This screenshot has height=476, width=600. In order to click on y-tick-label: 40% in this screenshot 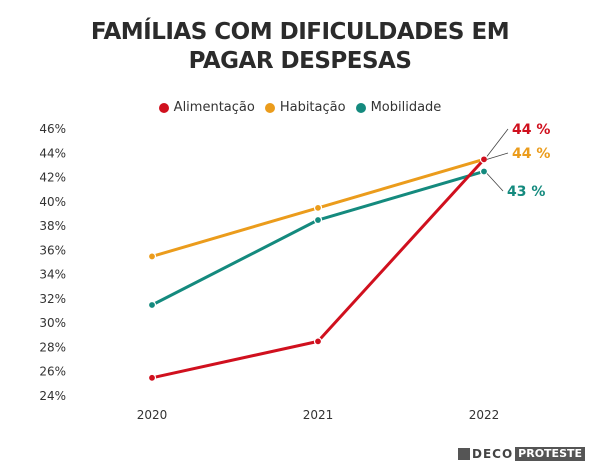, I will do `click(52, 202)`.